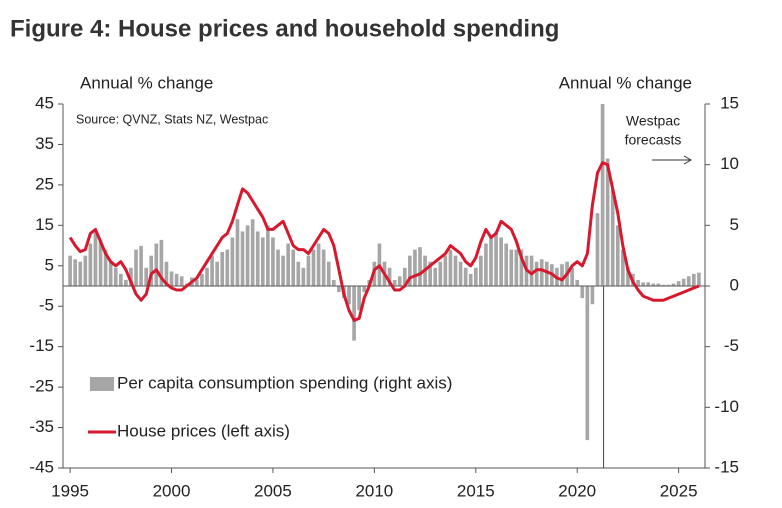 The width and height of the screenshot is (782, 508). What do you see at coordinates (44, 183) in the screenshot?
I see `y-tick-label: 25` at bounding box center [44, 183].